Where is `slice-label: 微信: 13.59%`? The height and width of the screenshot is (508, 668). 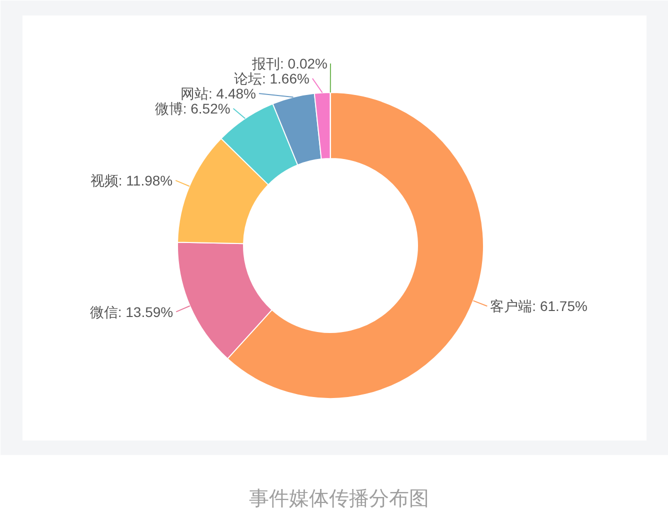 slice-label: 微信: 13.59% is located at coordinates (132, 312).